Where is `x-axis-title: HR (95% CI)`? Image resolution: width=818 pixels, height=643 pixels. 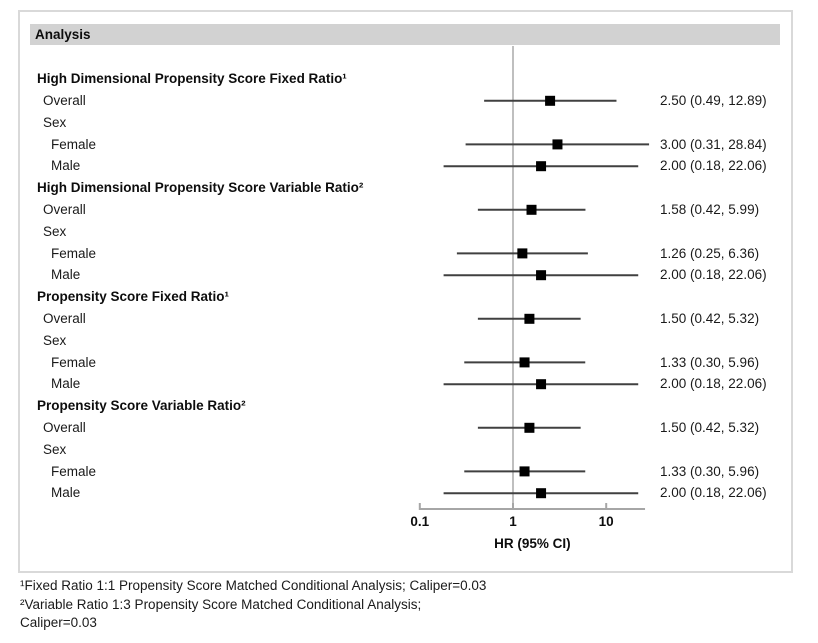 x-axis-title: HR (95% CI) is located at coordinates (532, 543).